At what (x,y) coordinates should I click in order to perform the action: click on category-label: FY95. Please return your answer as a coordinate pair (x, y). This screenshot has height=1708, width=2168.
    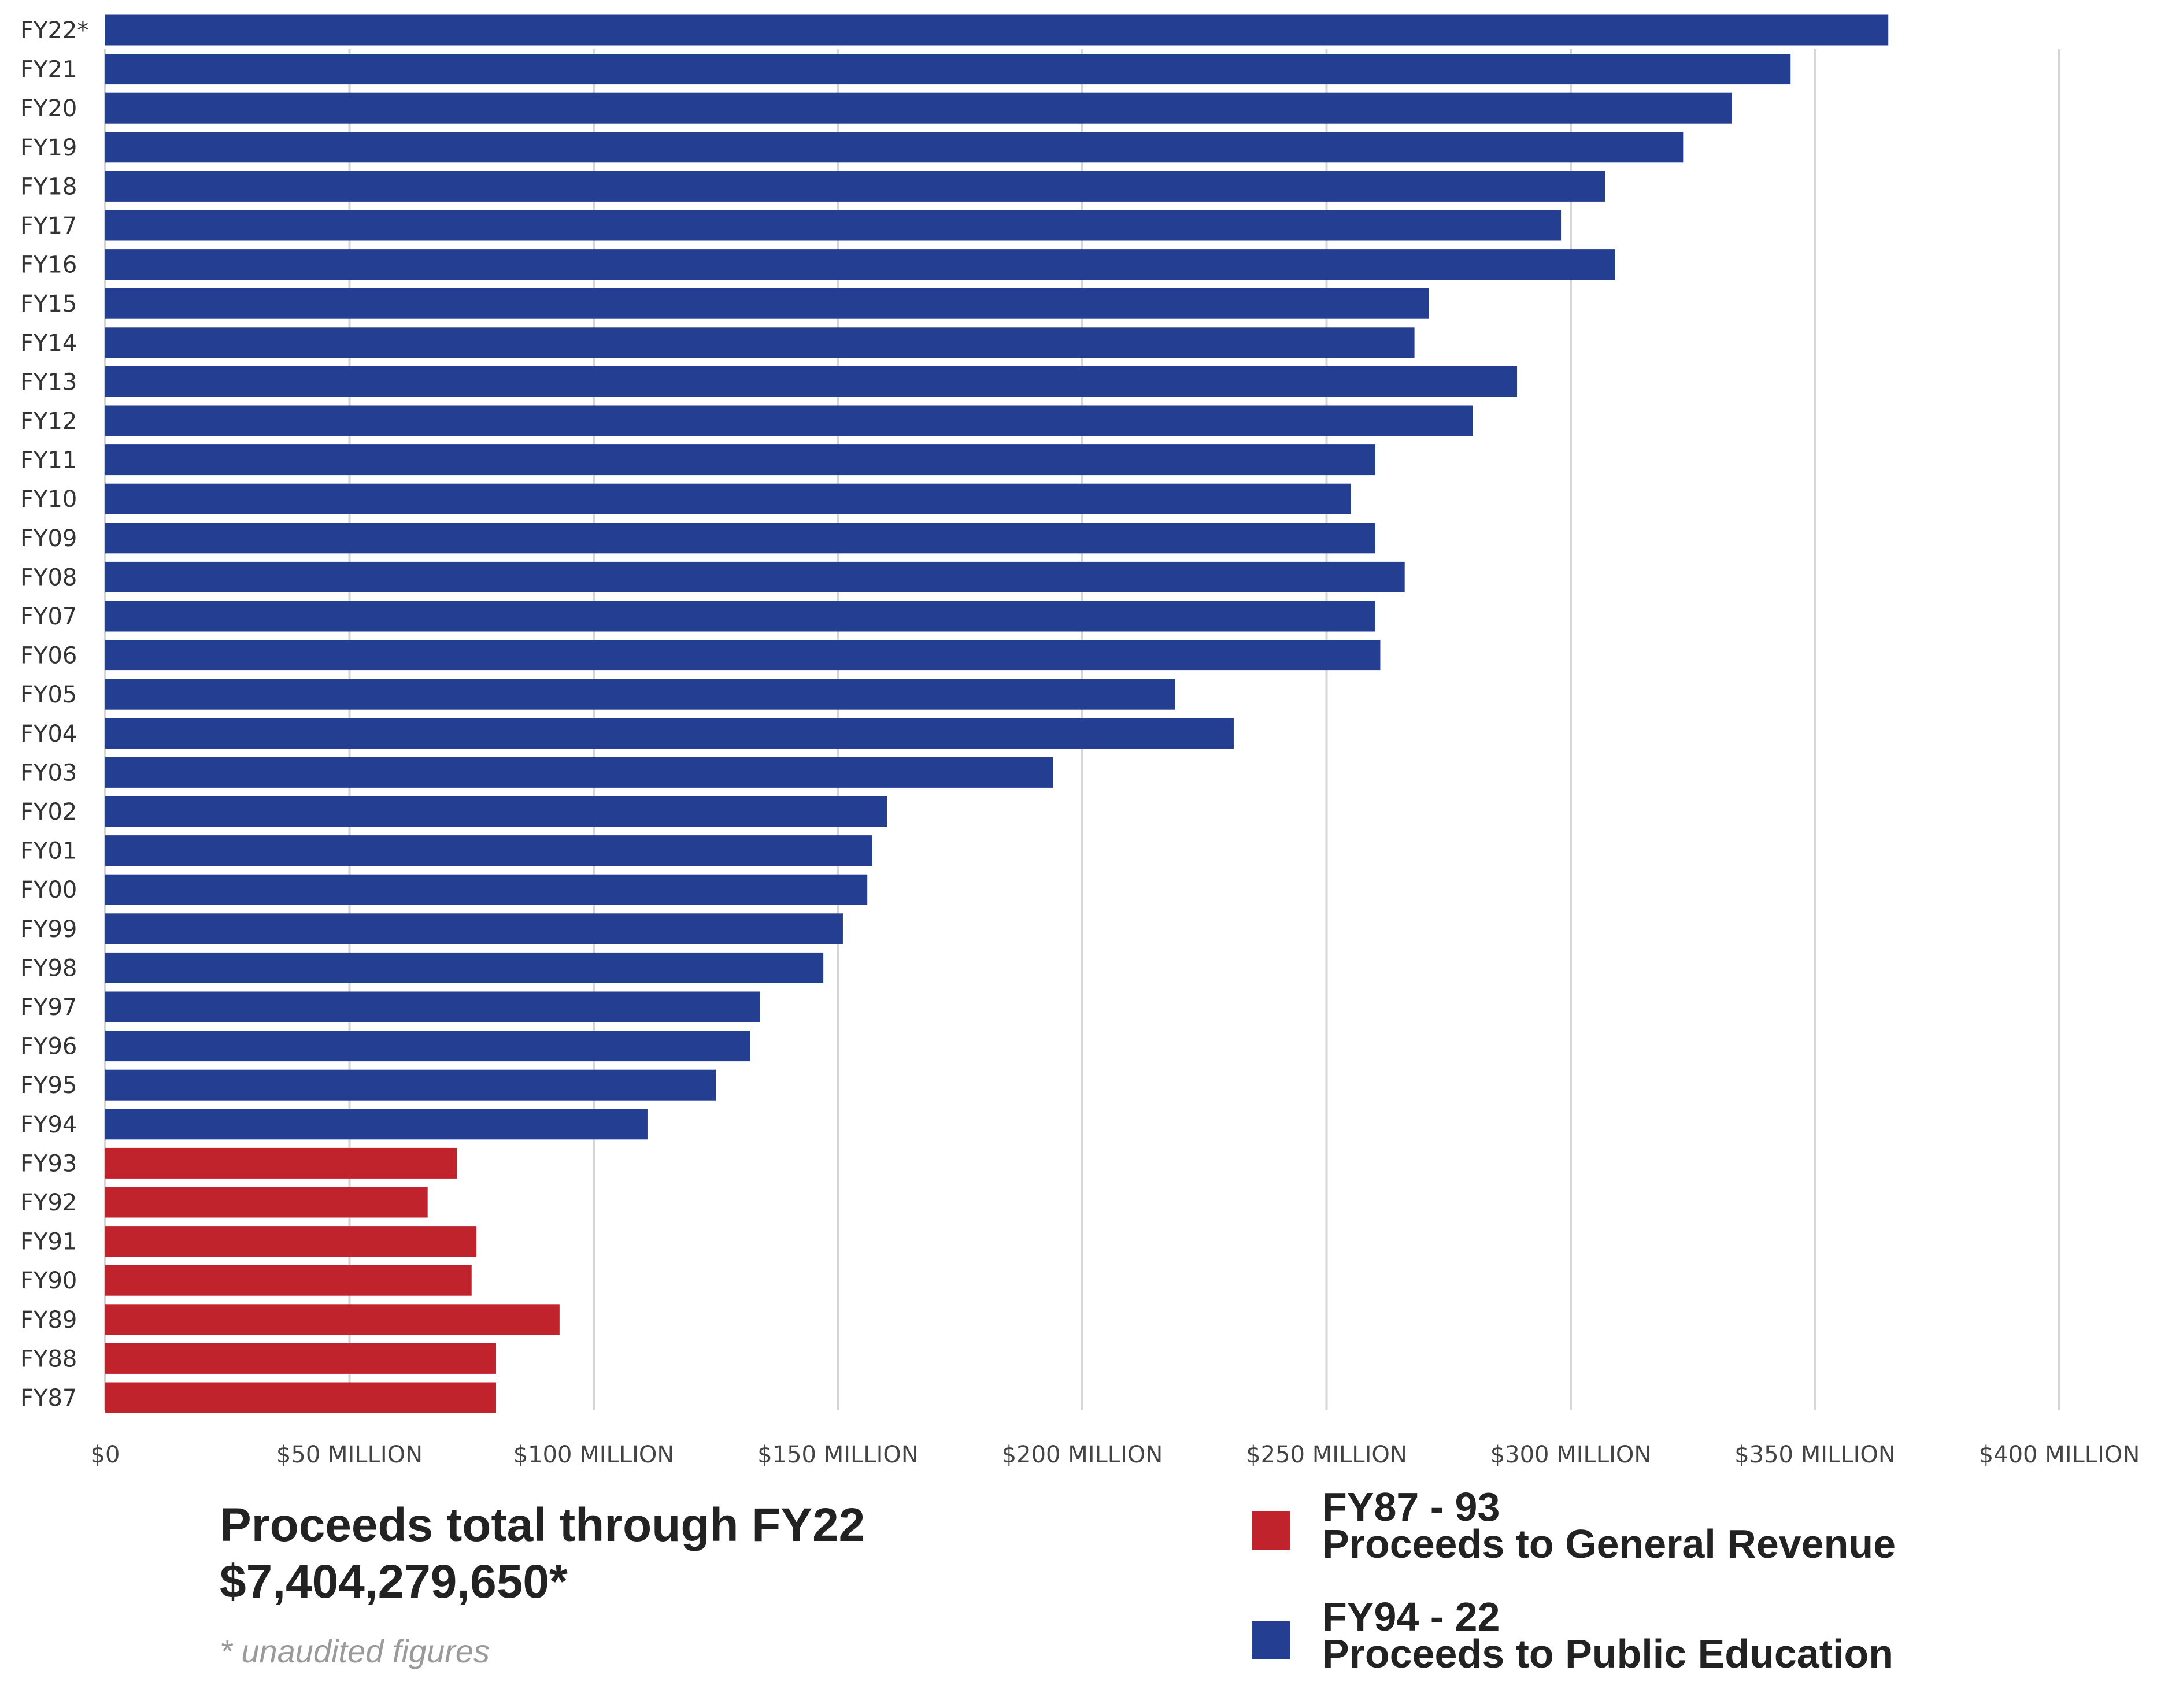
    Looking at the image, I should click on (49, 1085).